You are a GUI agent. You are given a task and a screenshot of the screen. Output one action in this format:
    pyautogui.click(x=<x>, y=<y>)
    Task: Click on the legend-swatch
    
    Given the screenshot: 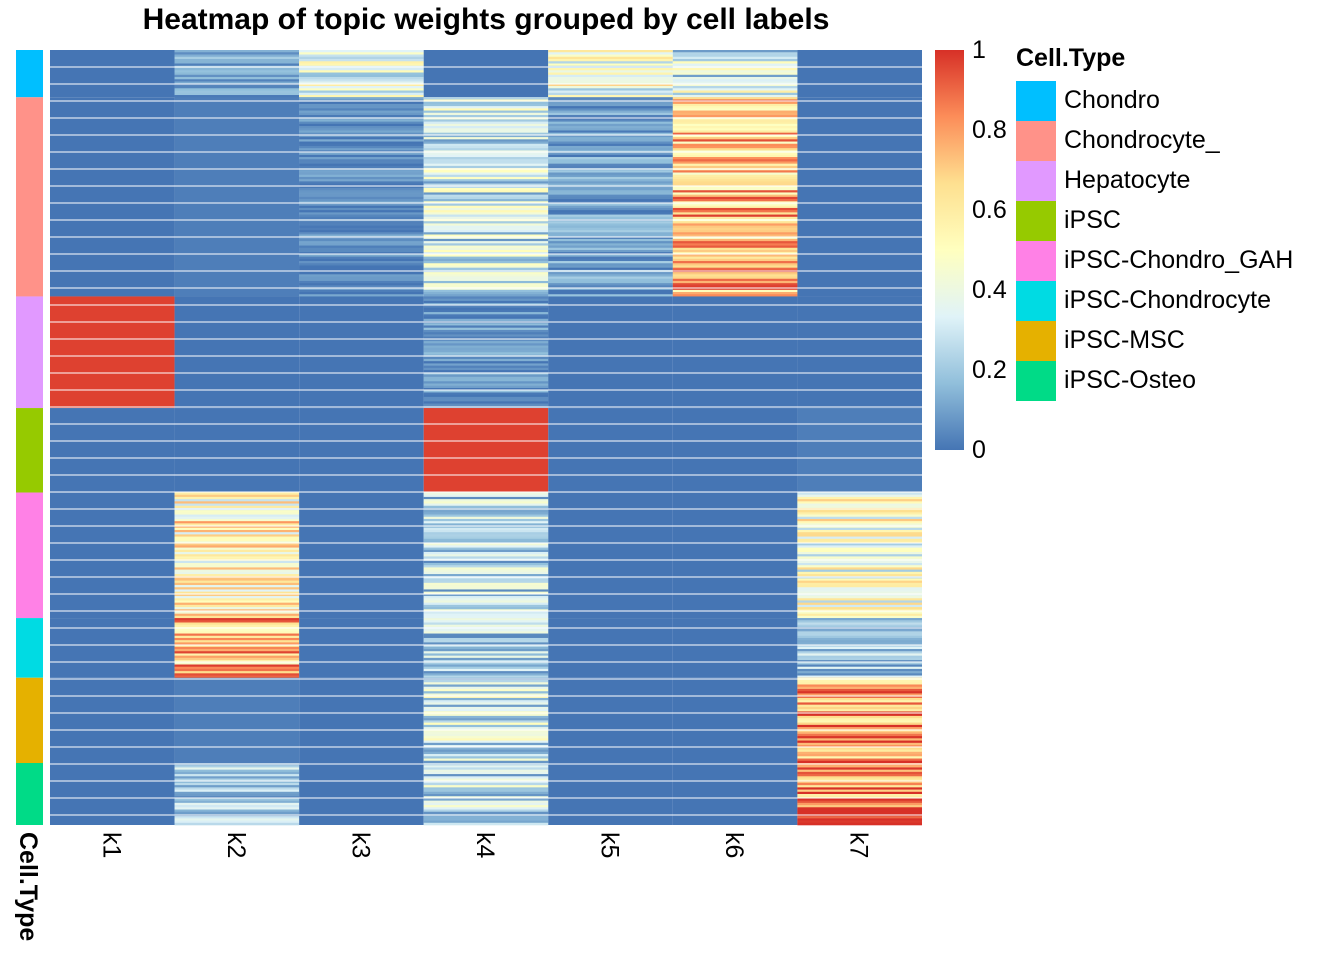 What is the action you would take?
    pyautogui.click(x=1036, y=301)
    